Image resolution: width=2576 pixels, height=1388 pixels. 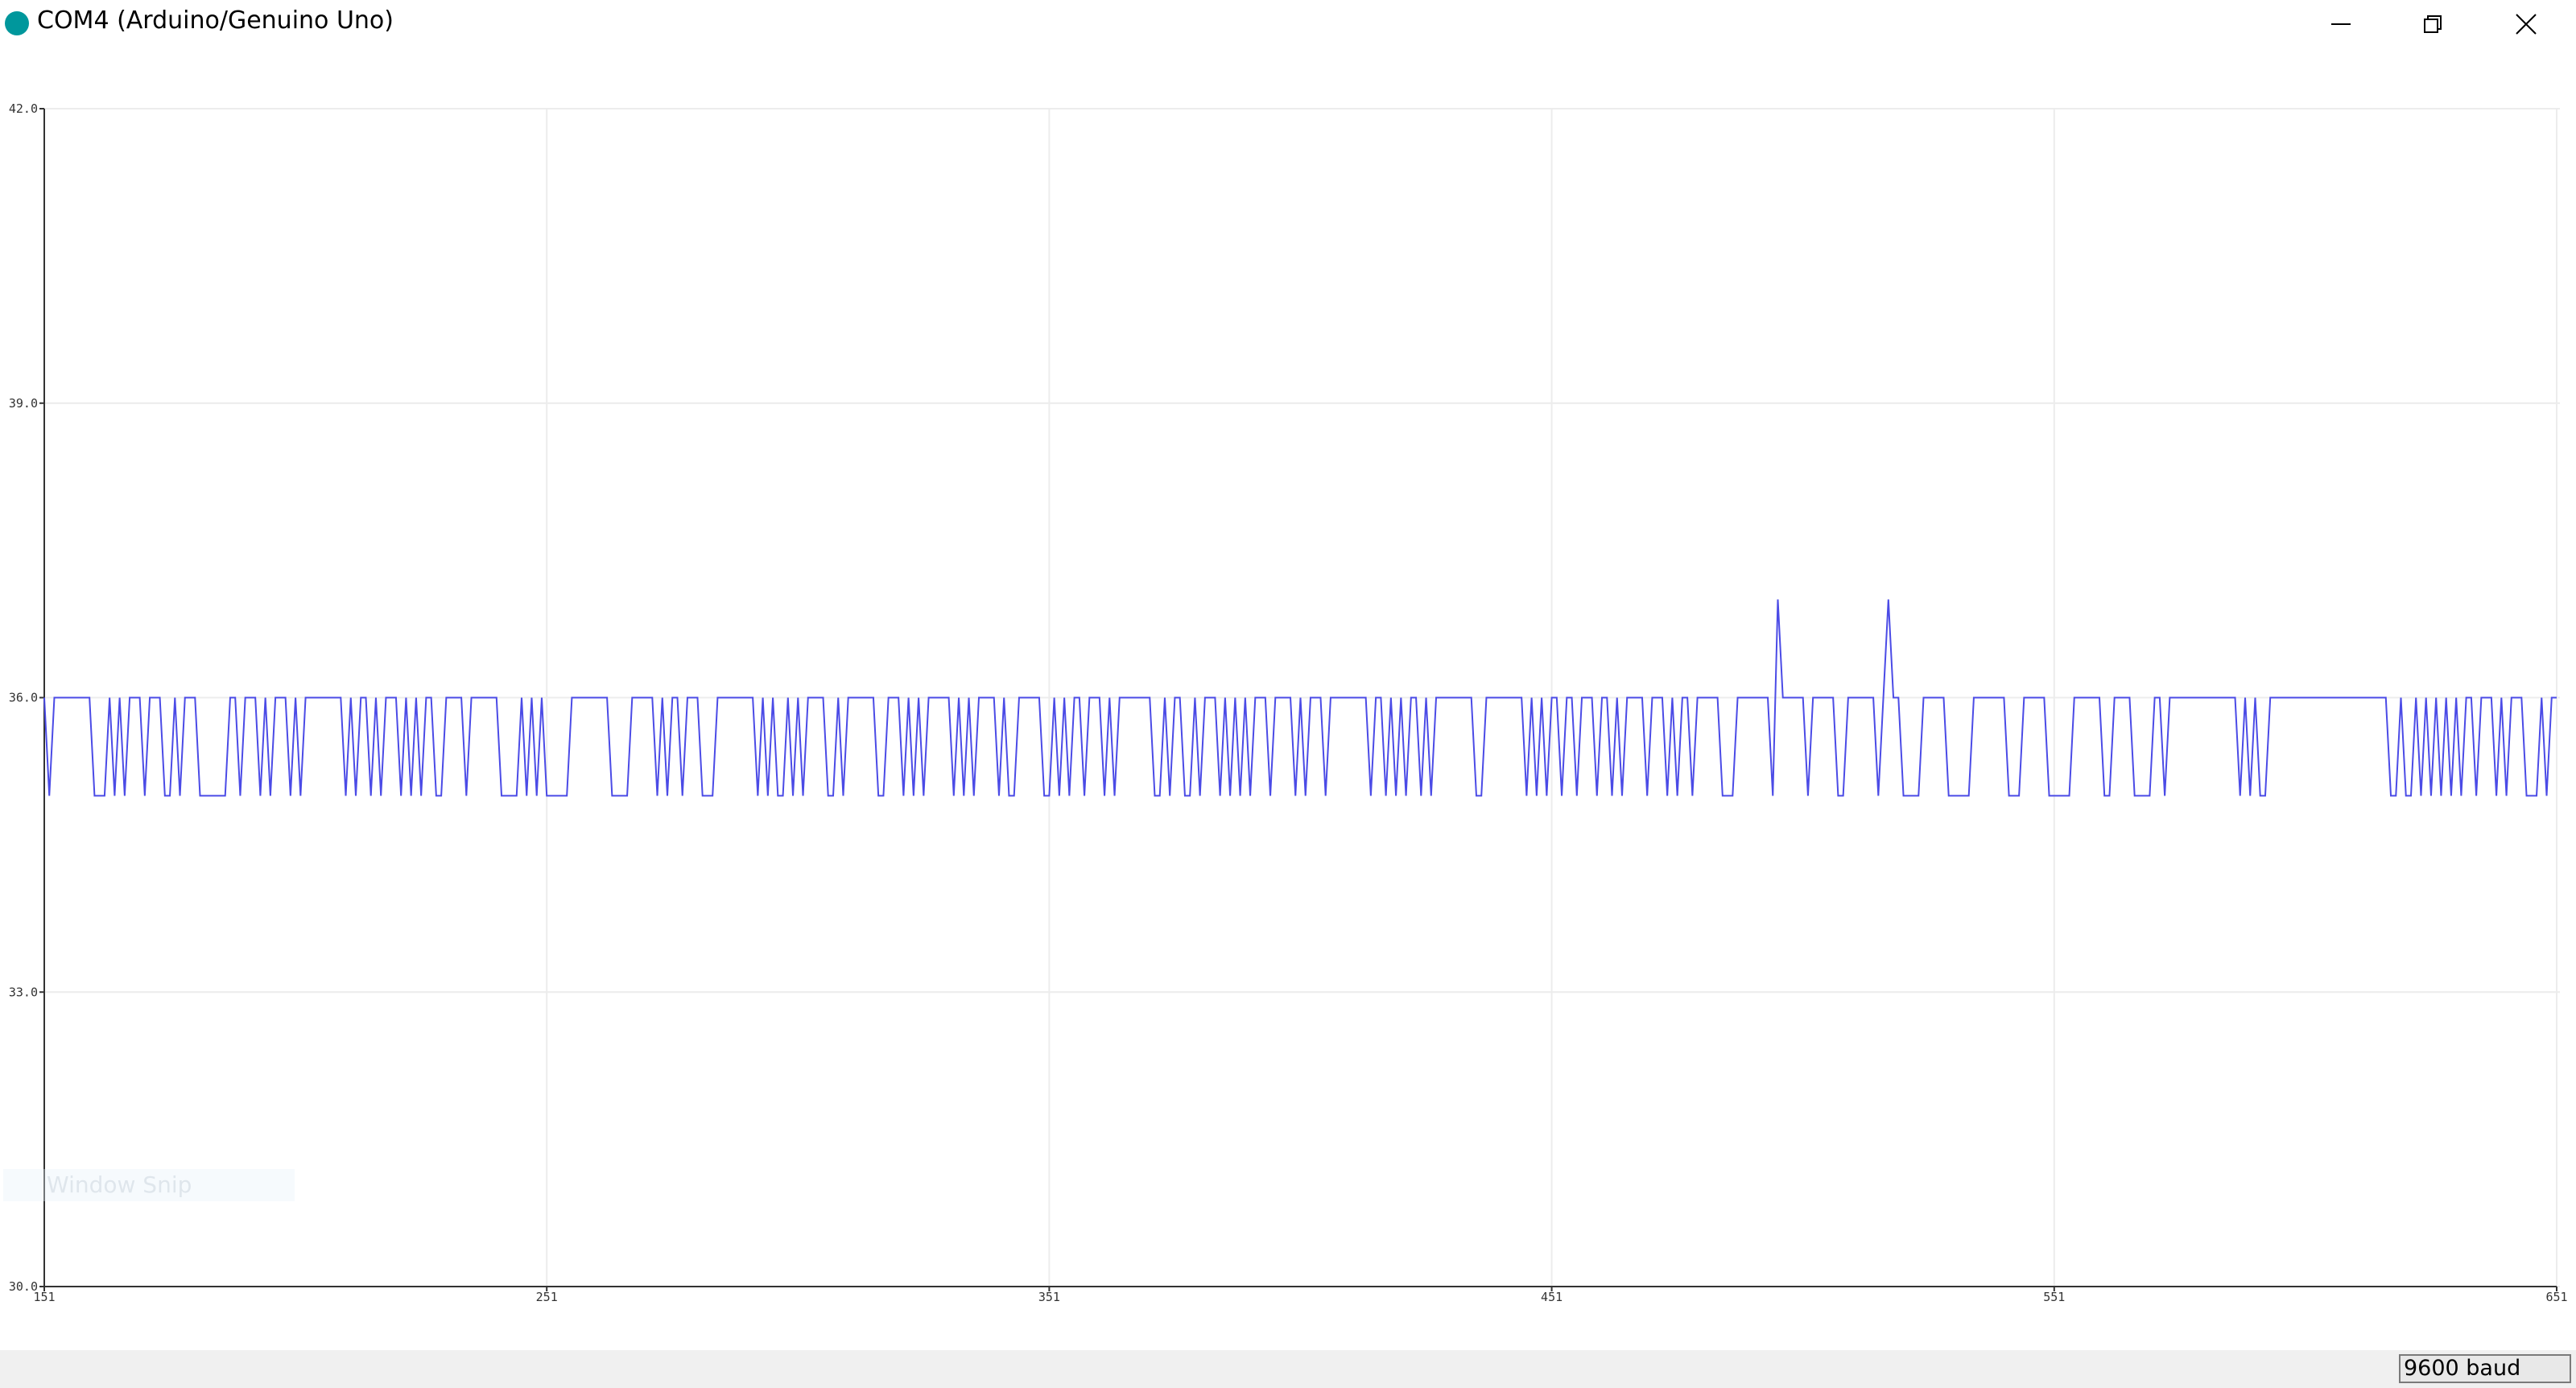 What do you see at coordinates (215, 20) in the screenshot?
I see `window-title: COM4 (Arduino/Genuino Uno)` at bounding box center [215, 20].